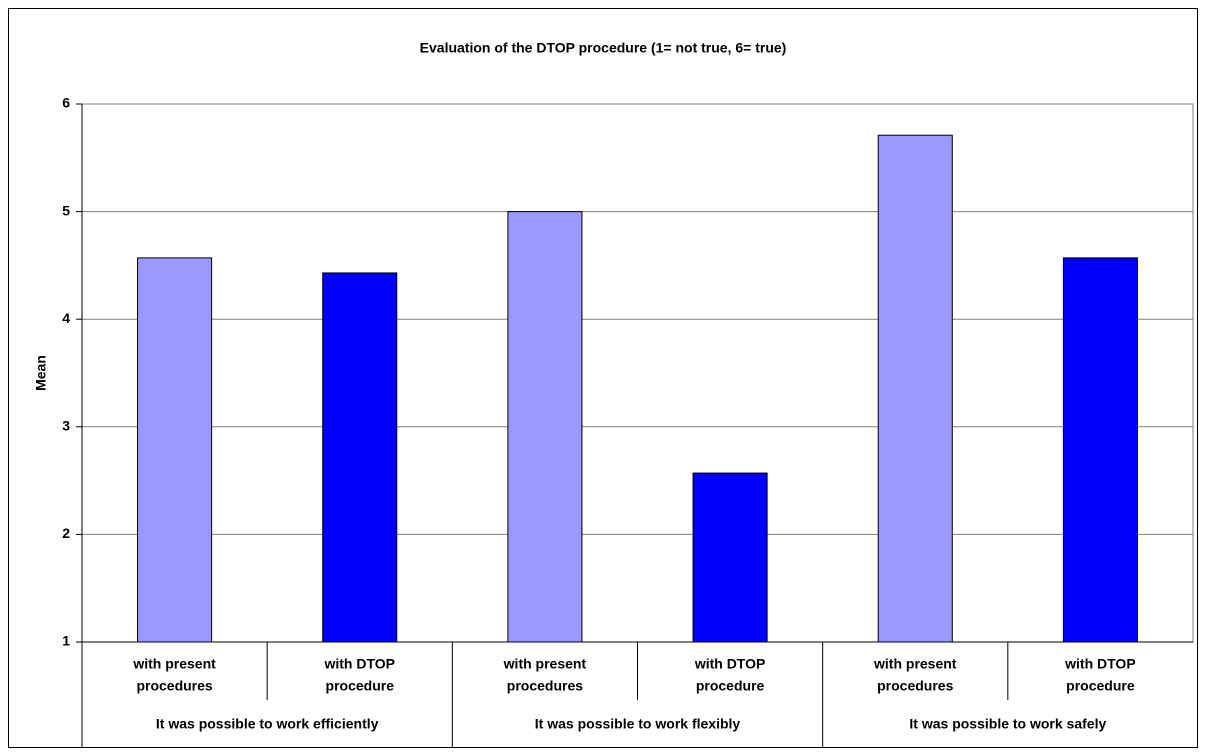 The height and width of the screenshot is (756, 1207). Describe the element at coordinates (638, 724) in the screenshot. I see `group-label: It was possible to work flexibly` at that location.